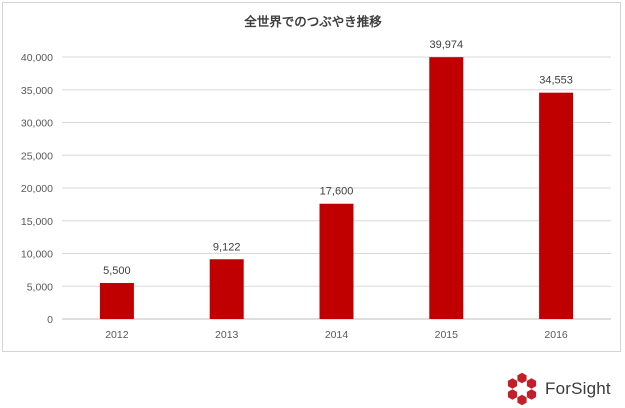 The width and height of the screenshot is (625, 408). I want to click on data-label-2015: 39,974, so click(446, 45).